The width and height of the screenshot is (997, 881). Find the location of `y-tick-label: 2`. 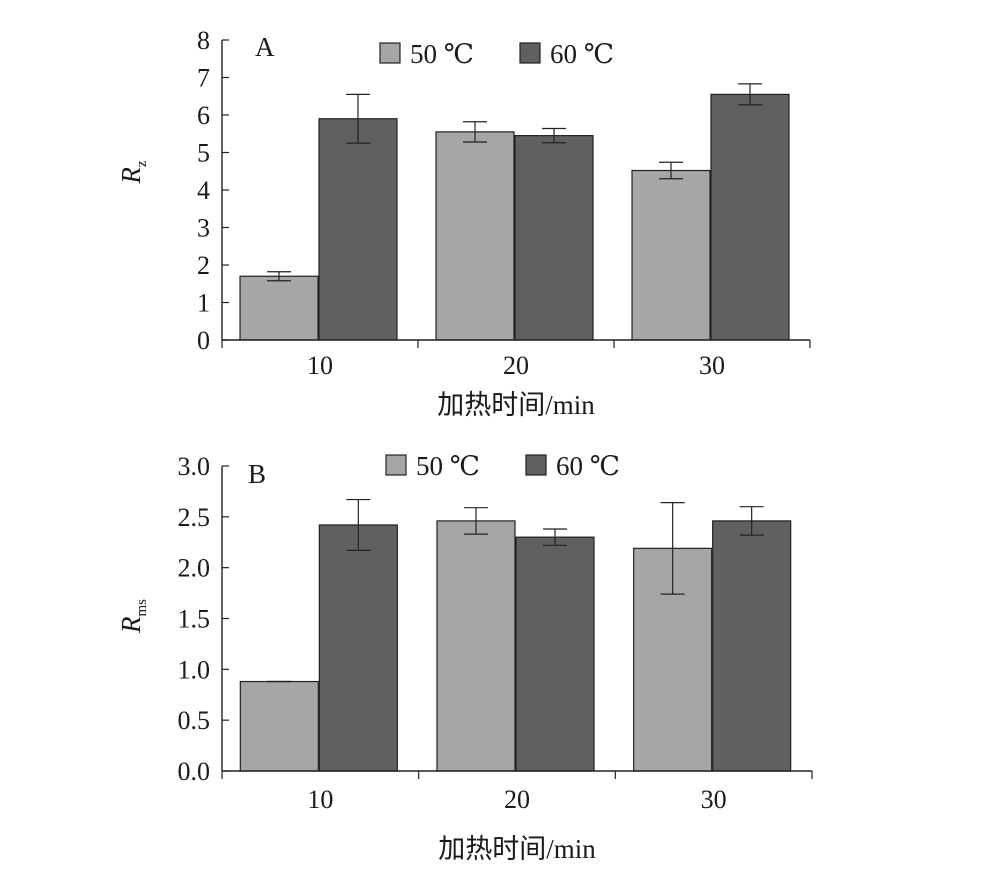

y-tick-label: 2 is located at coordinates (203, 265).